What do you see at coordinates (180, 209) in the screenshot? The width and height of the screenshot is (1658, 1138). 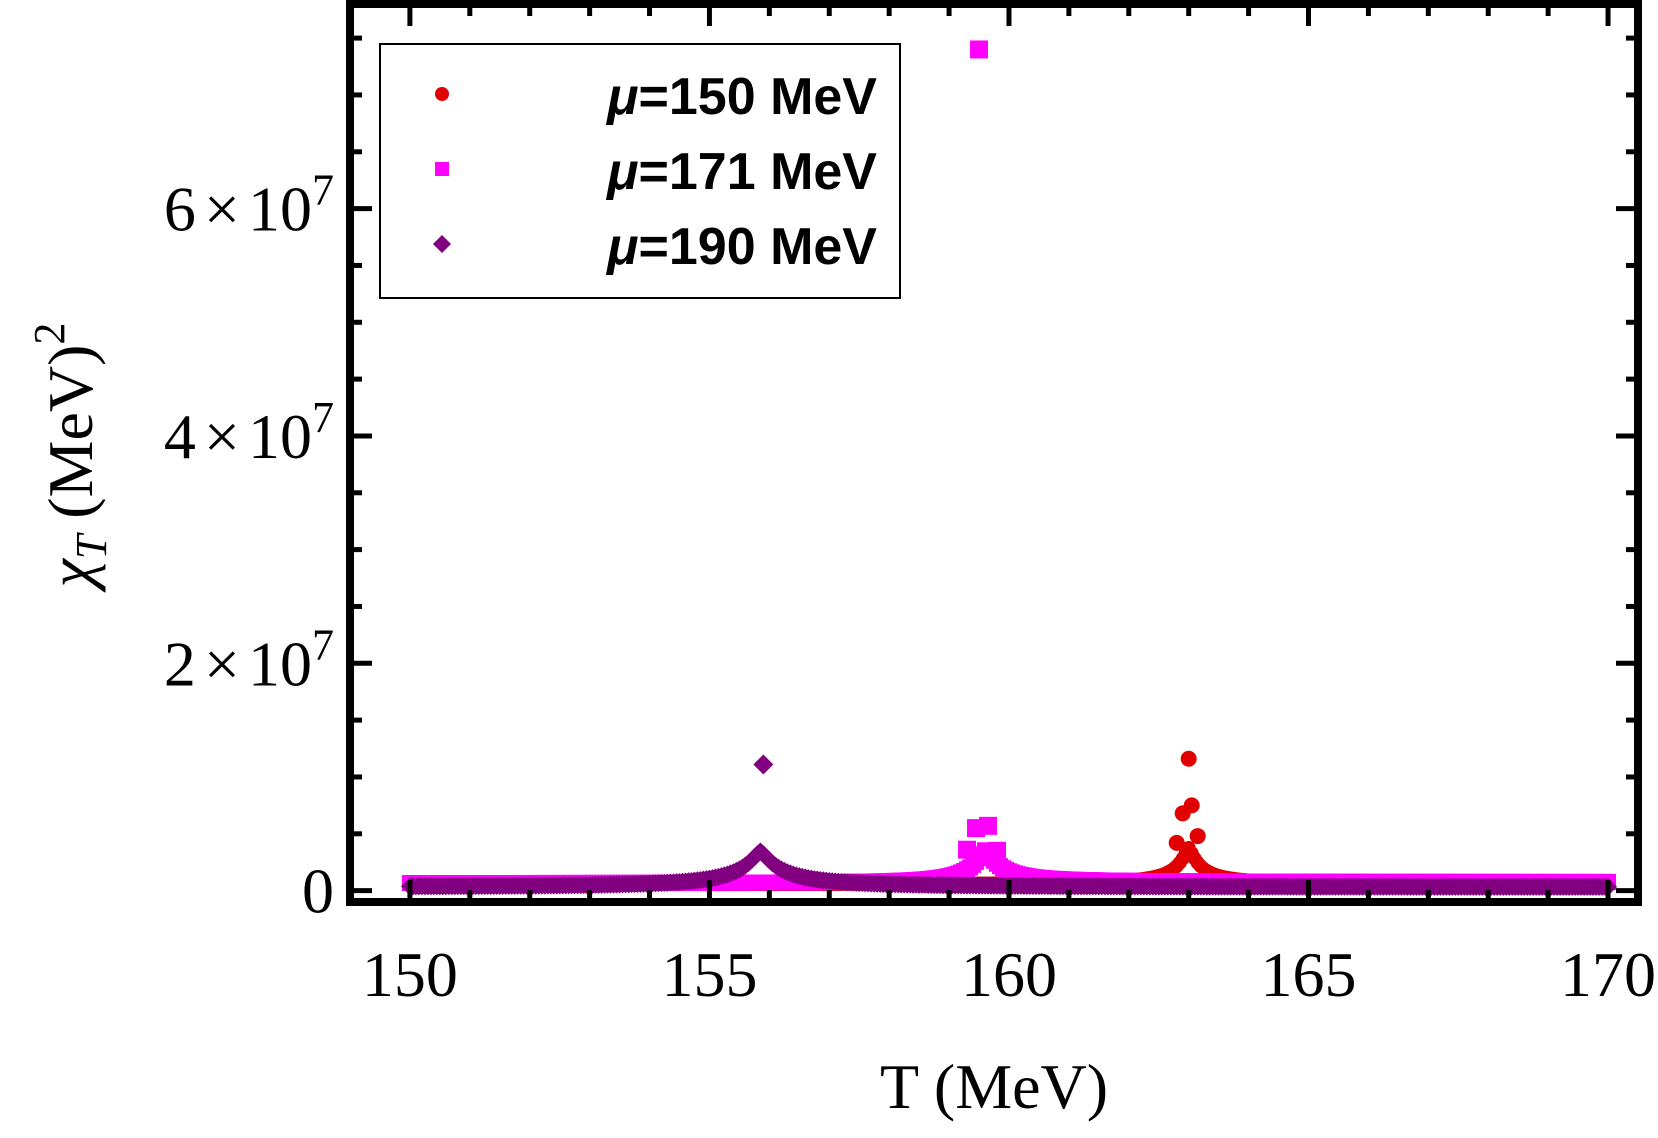 I see `y-tick-mantissa: 6` at bounding box center [180, 209].